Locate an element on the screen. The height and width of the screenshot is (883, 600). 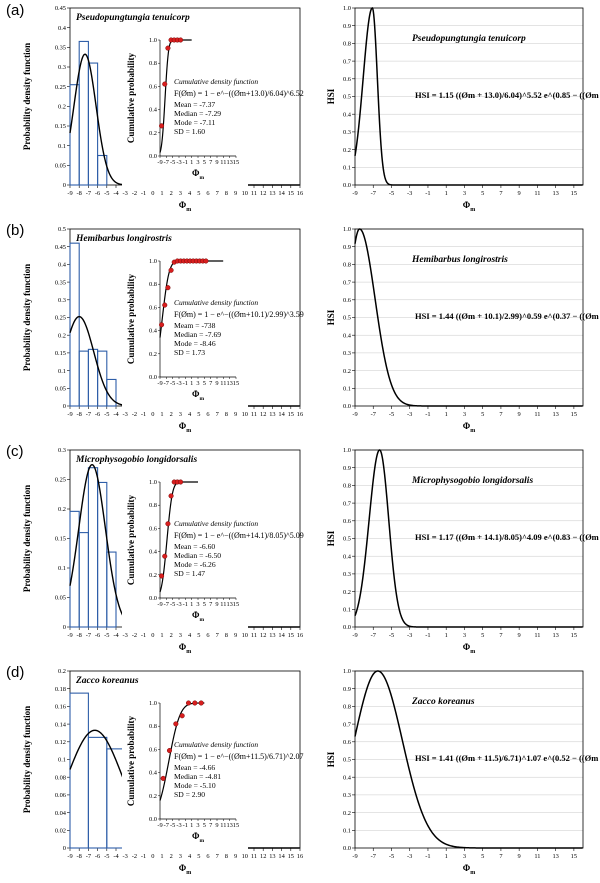
cdf-xtick-label: -9 is located at coordinates (159, 383).